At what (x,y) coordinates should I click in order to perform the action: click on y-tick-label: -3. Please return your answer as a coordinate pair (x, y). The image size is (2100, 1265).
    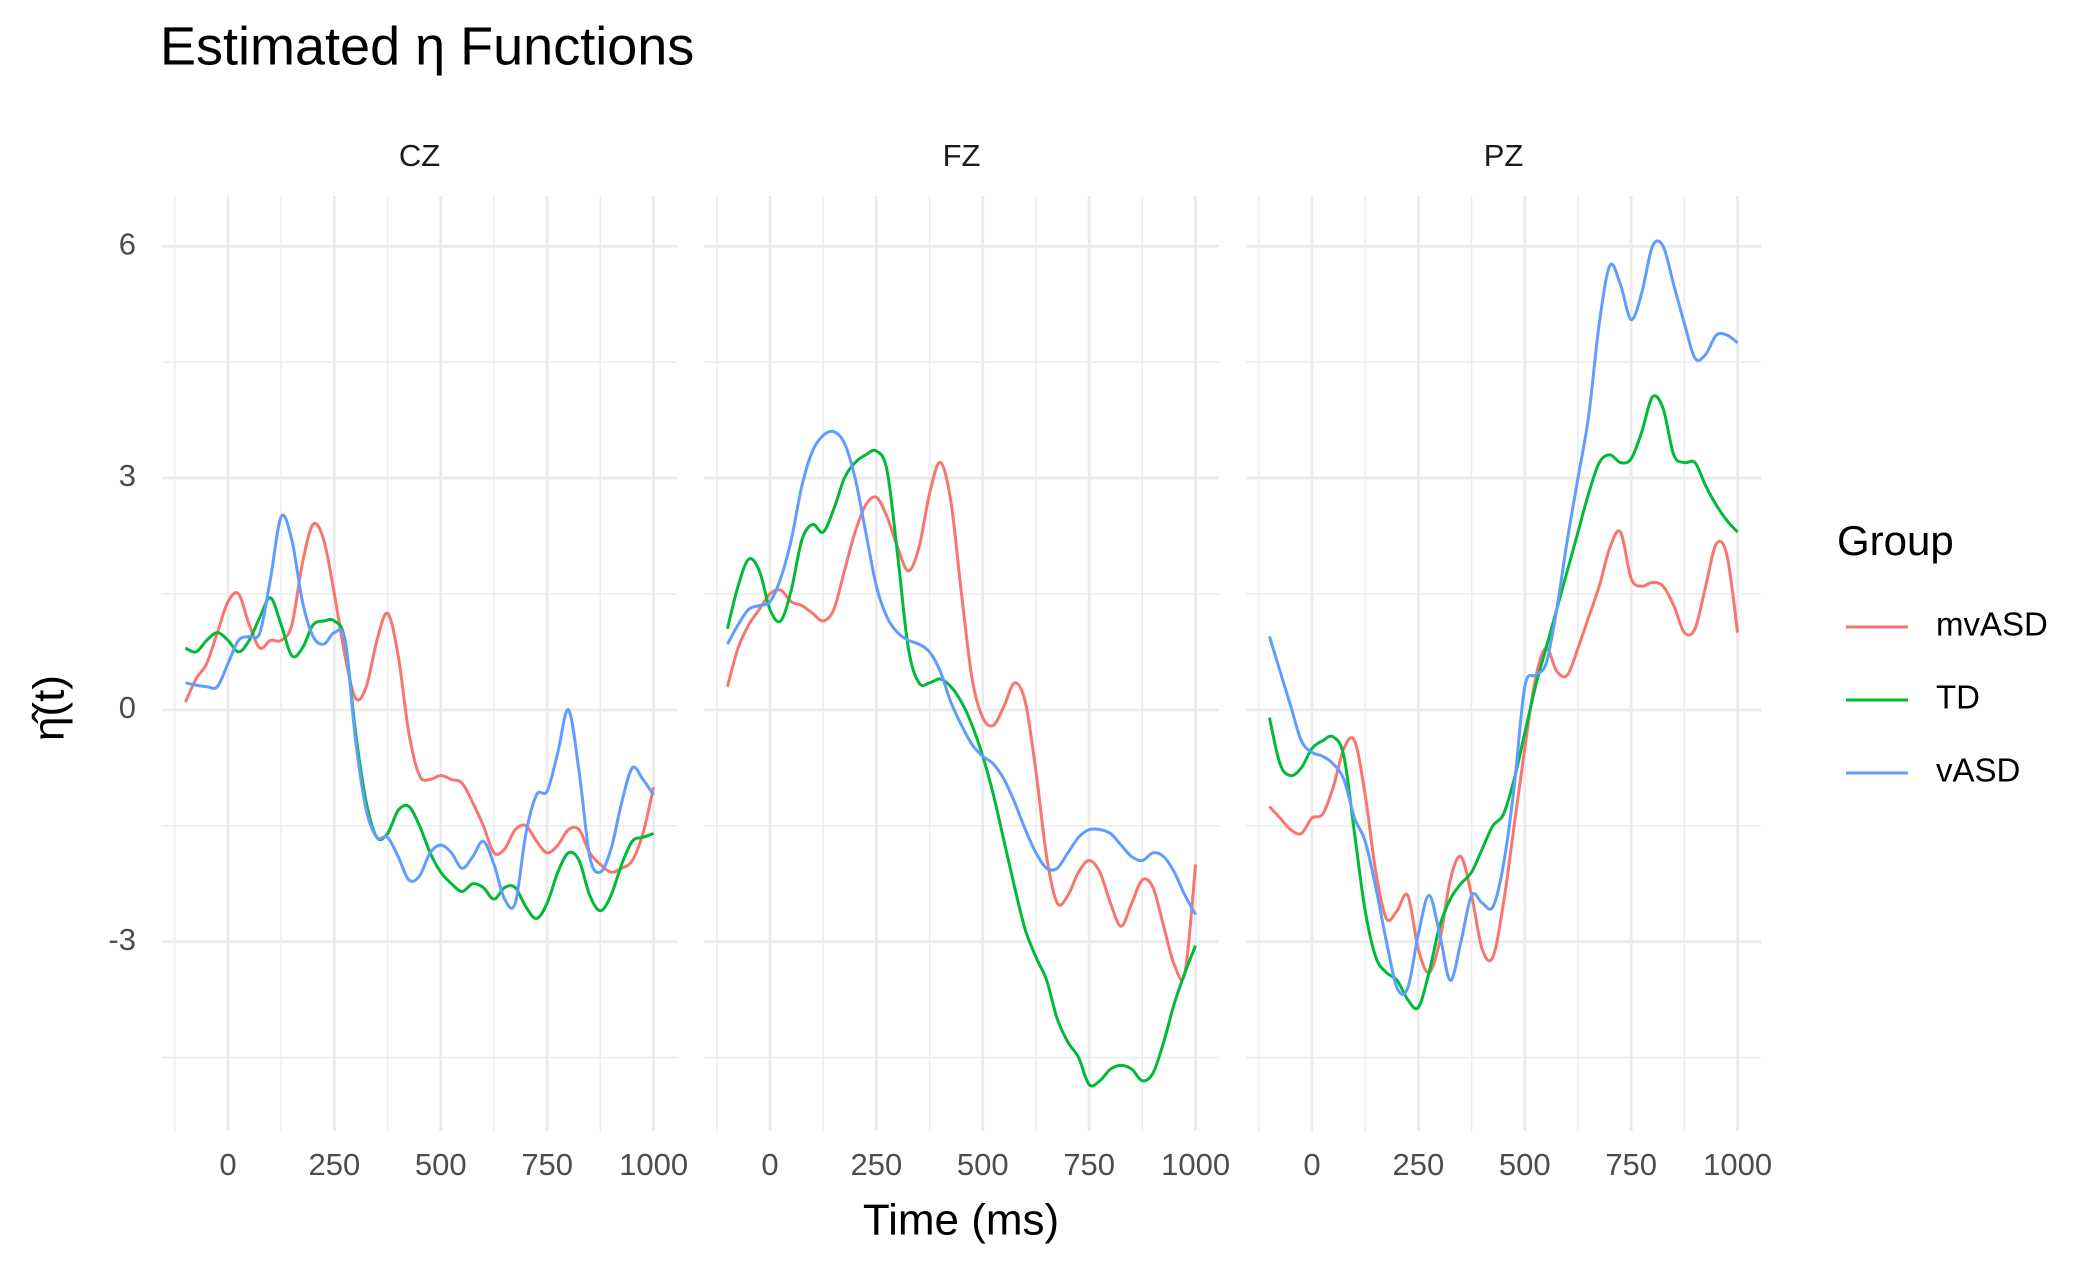
    Looking at the image, I should click on (122, 939).